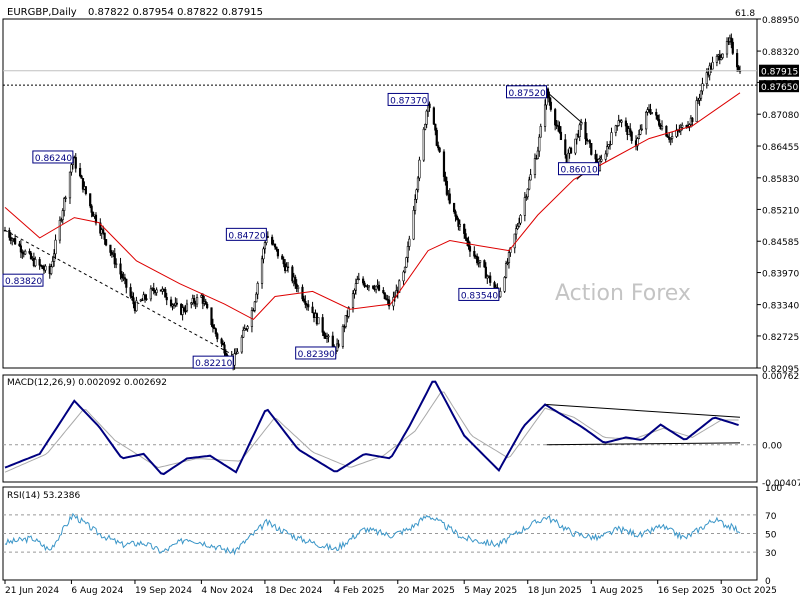 Image resolution: width=800 pixels, height=600 pixels. I want to click on price-tick-label: 0.84585, so click(780, 243).